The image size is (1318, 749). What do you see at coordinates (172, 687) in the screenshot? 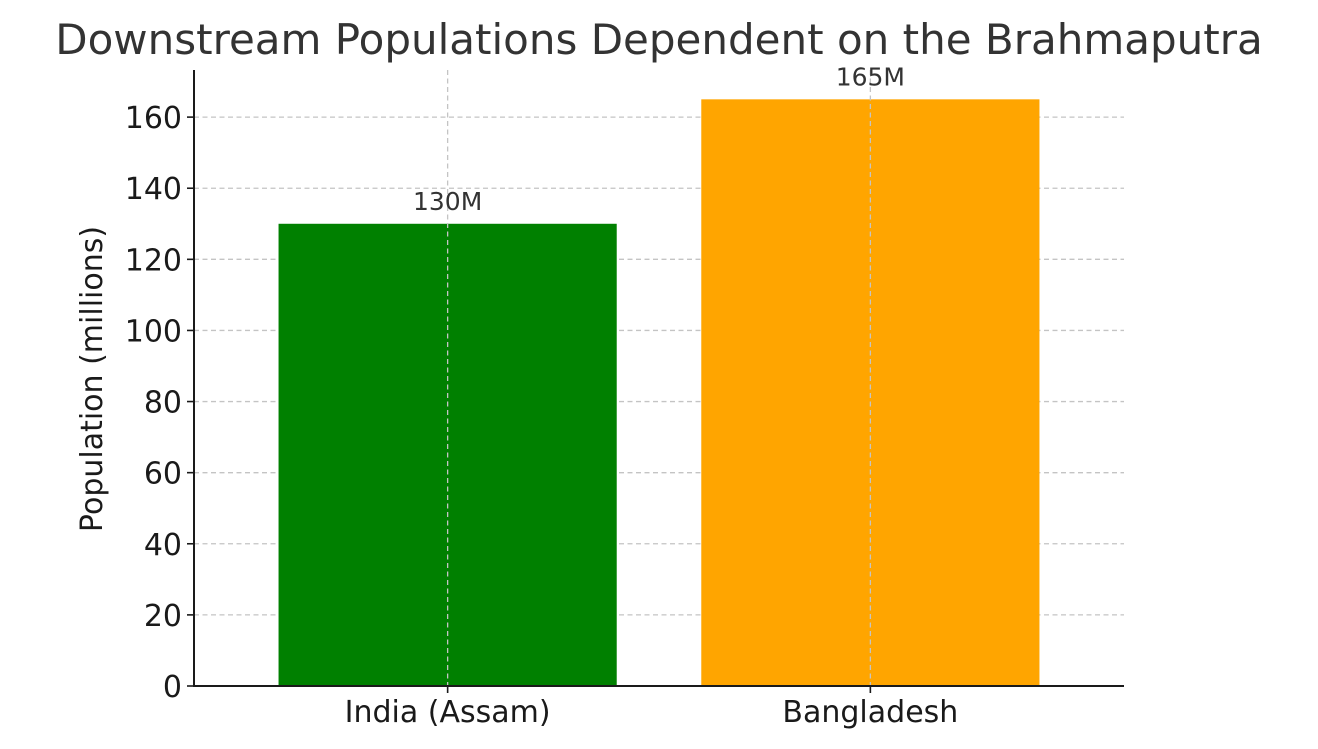
I see `y-tick-label: 0` at bounding box center [172, 687].